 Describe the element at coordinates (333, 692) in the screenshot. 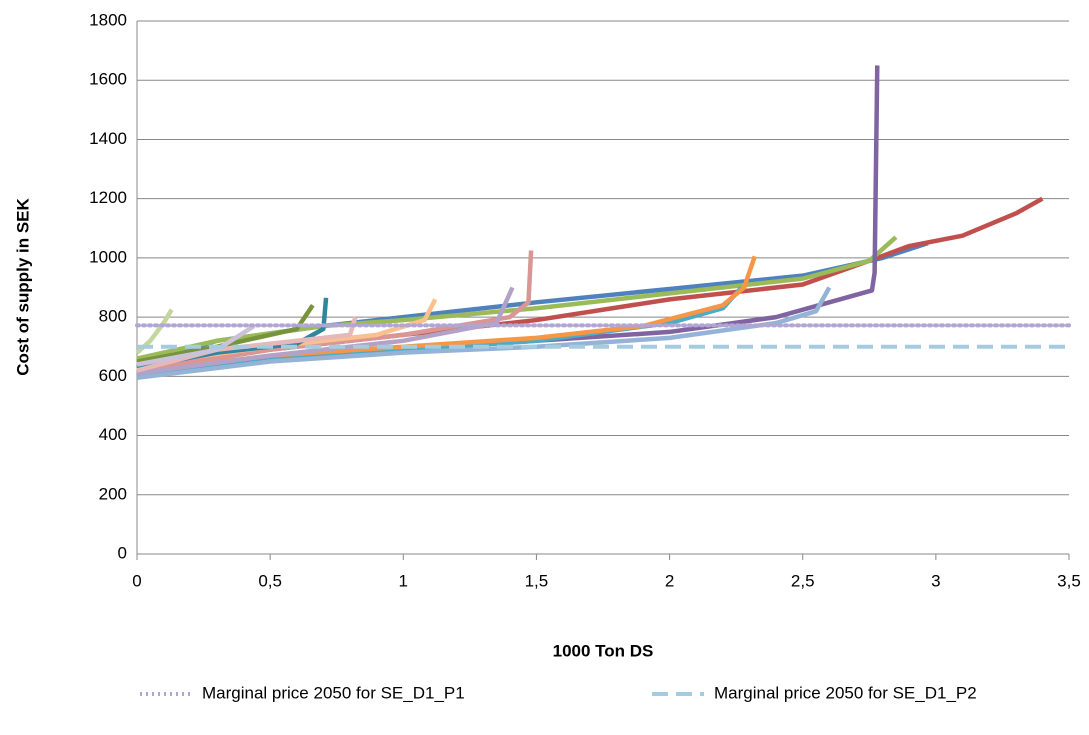

I see `legend-label: Marginal price 2050 for SE_D1_P1` at that location.